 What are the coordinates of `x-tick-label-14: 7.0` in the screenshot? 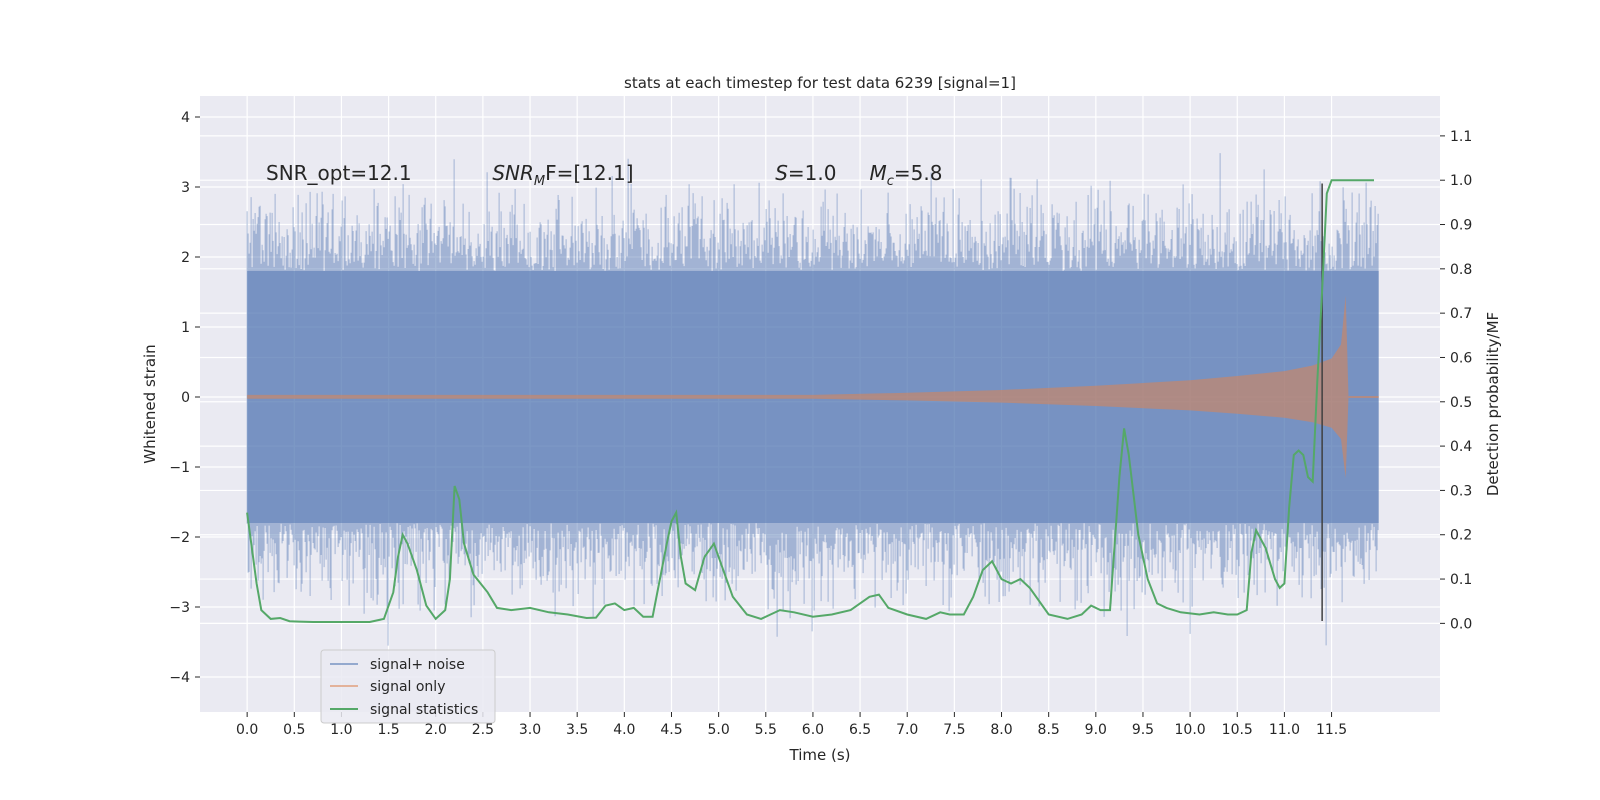 It's located at (907, 730).